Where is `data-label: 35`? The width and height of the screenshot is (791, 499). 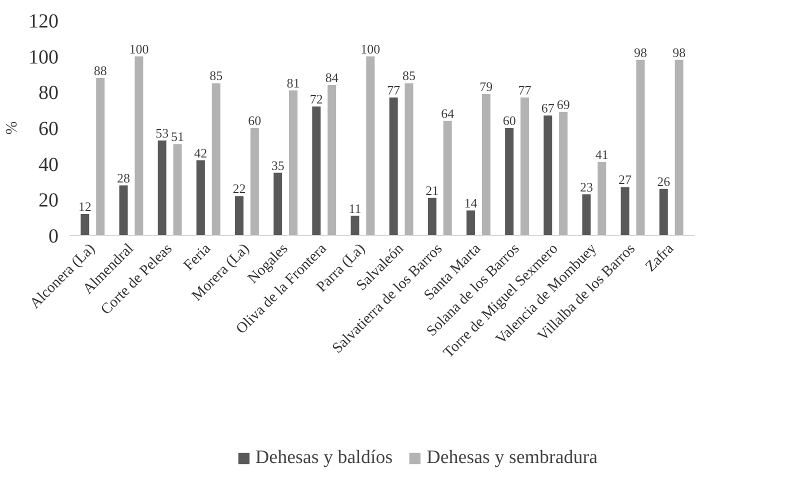 data-label: 35 is located at coordinates (277, 165).